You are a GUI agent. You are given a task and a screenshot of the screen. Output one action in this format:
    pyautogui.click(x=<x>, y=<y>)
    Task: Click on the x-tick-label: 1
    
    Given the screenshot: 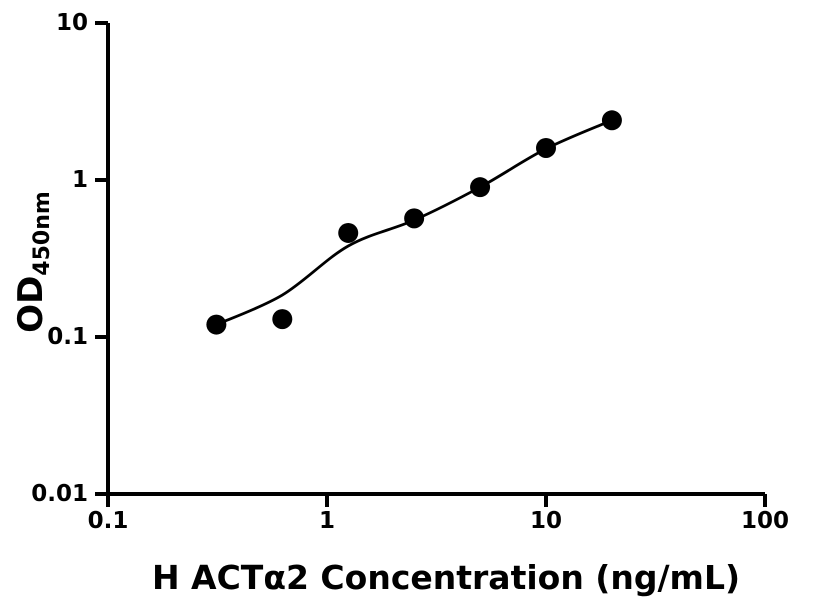 What is the action you would take?
    pyautogui.click(x=327, y=521)
    